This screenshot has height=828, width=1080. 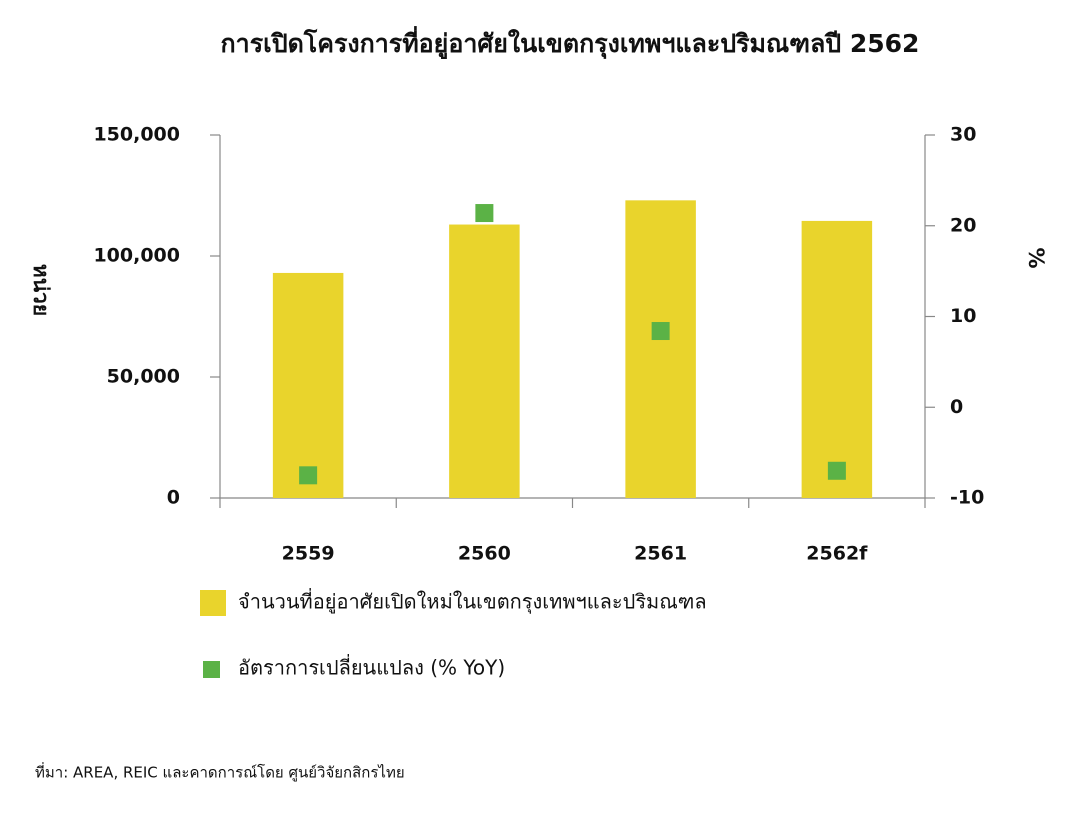 I want to click on x-tick-label: 2562f, so click(x=837, y=554).